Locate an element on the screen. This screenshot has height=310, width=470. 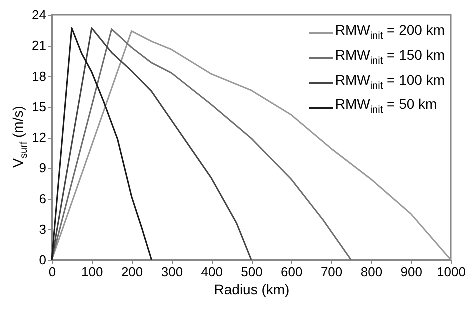
legend-label: RMW$_{init}$ = 150 km is located at coordinates (390, 57).